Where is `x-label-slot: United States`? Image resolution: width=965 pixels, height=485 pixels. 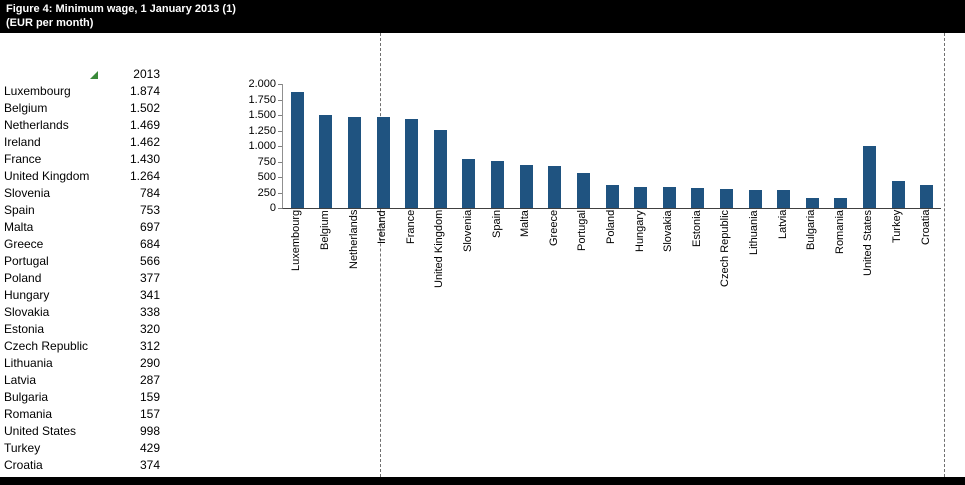
x-label-slot: United States is located at coordinates (868, 257).